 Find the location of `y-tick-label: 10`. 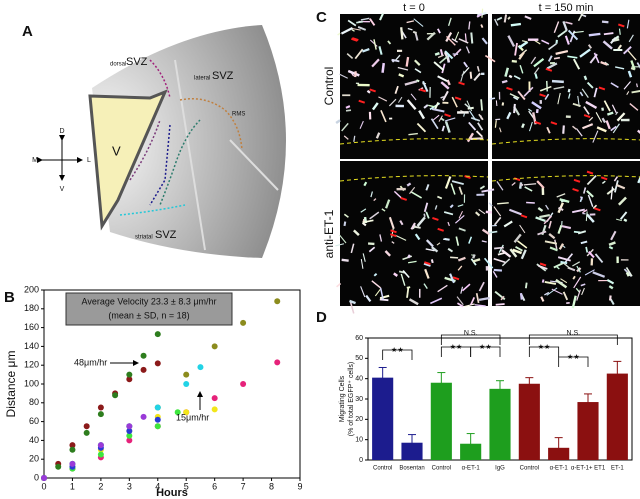

y-tick-label: 10 is located at coordinates (359, 440).